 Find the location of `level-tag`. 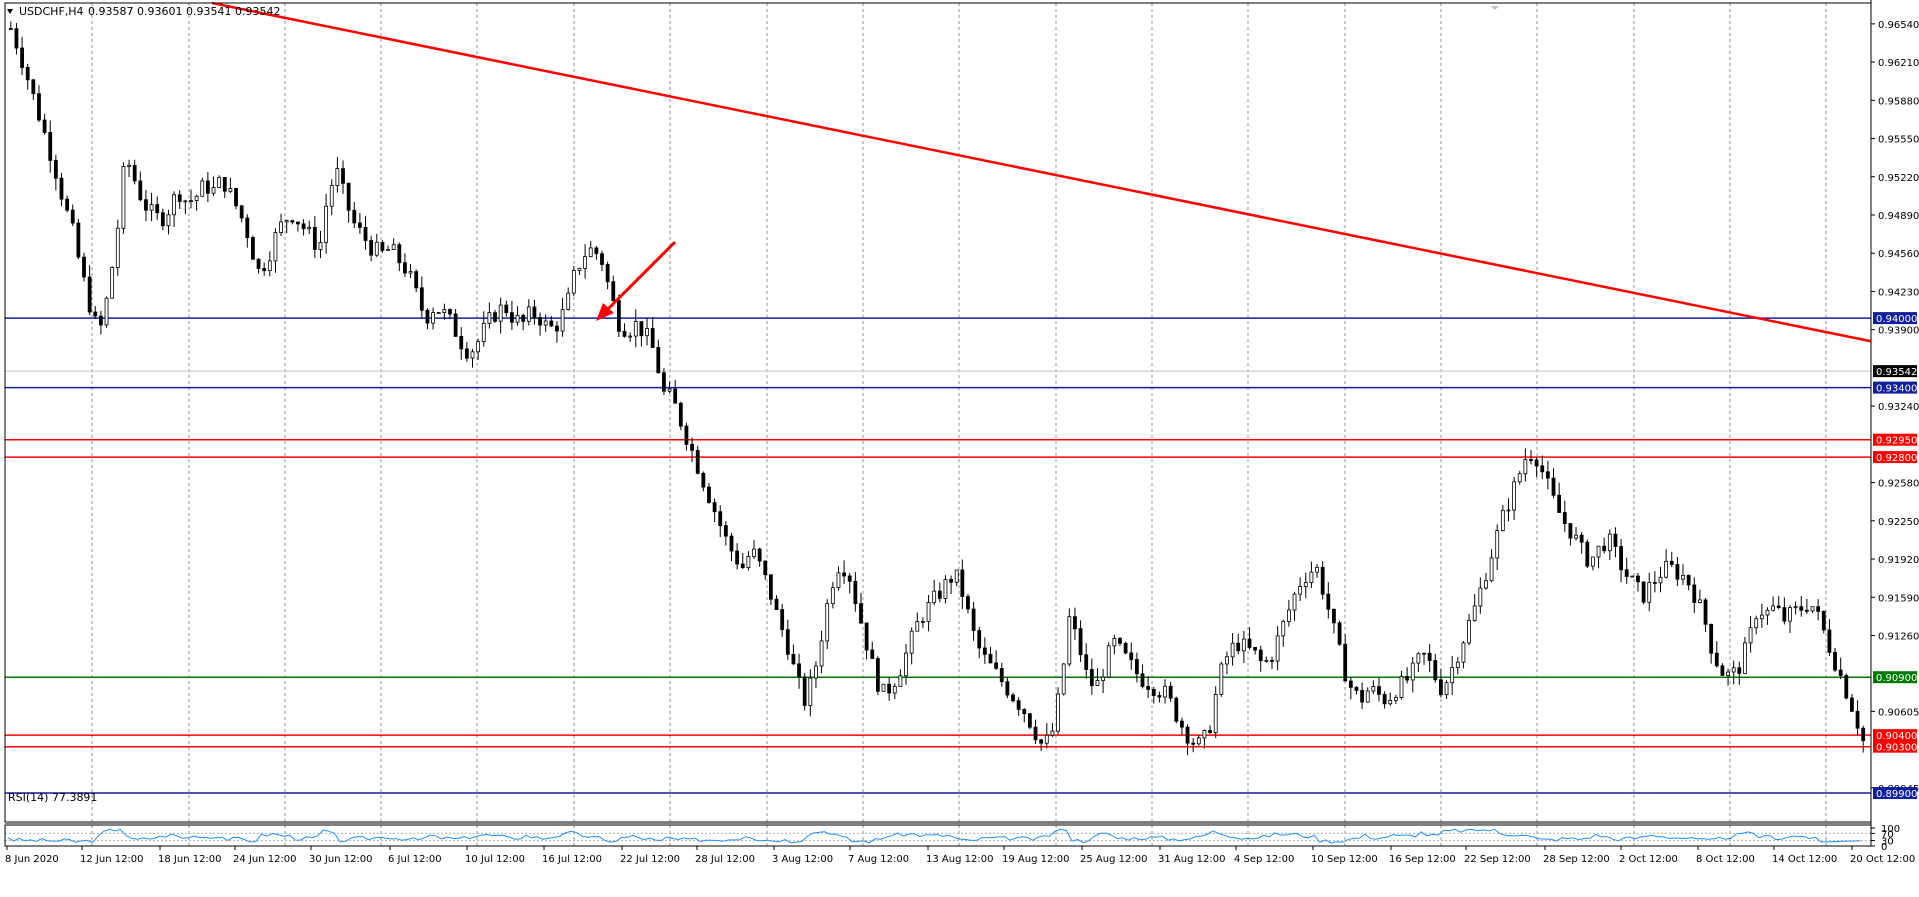

level-tag is located at coordinates (1895, 677).